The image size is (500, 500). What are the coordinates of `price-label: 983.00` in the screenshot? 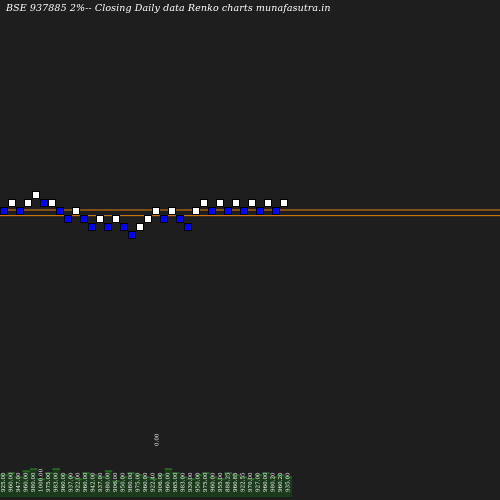 It's located at (184, 482).